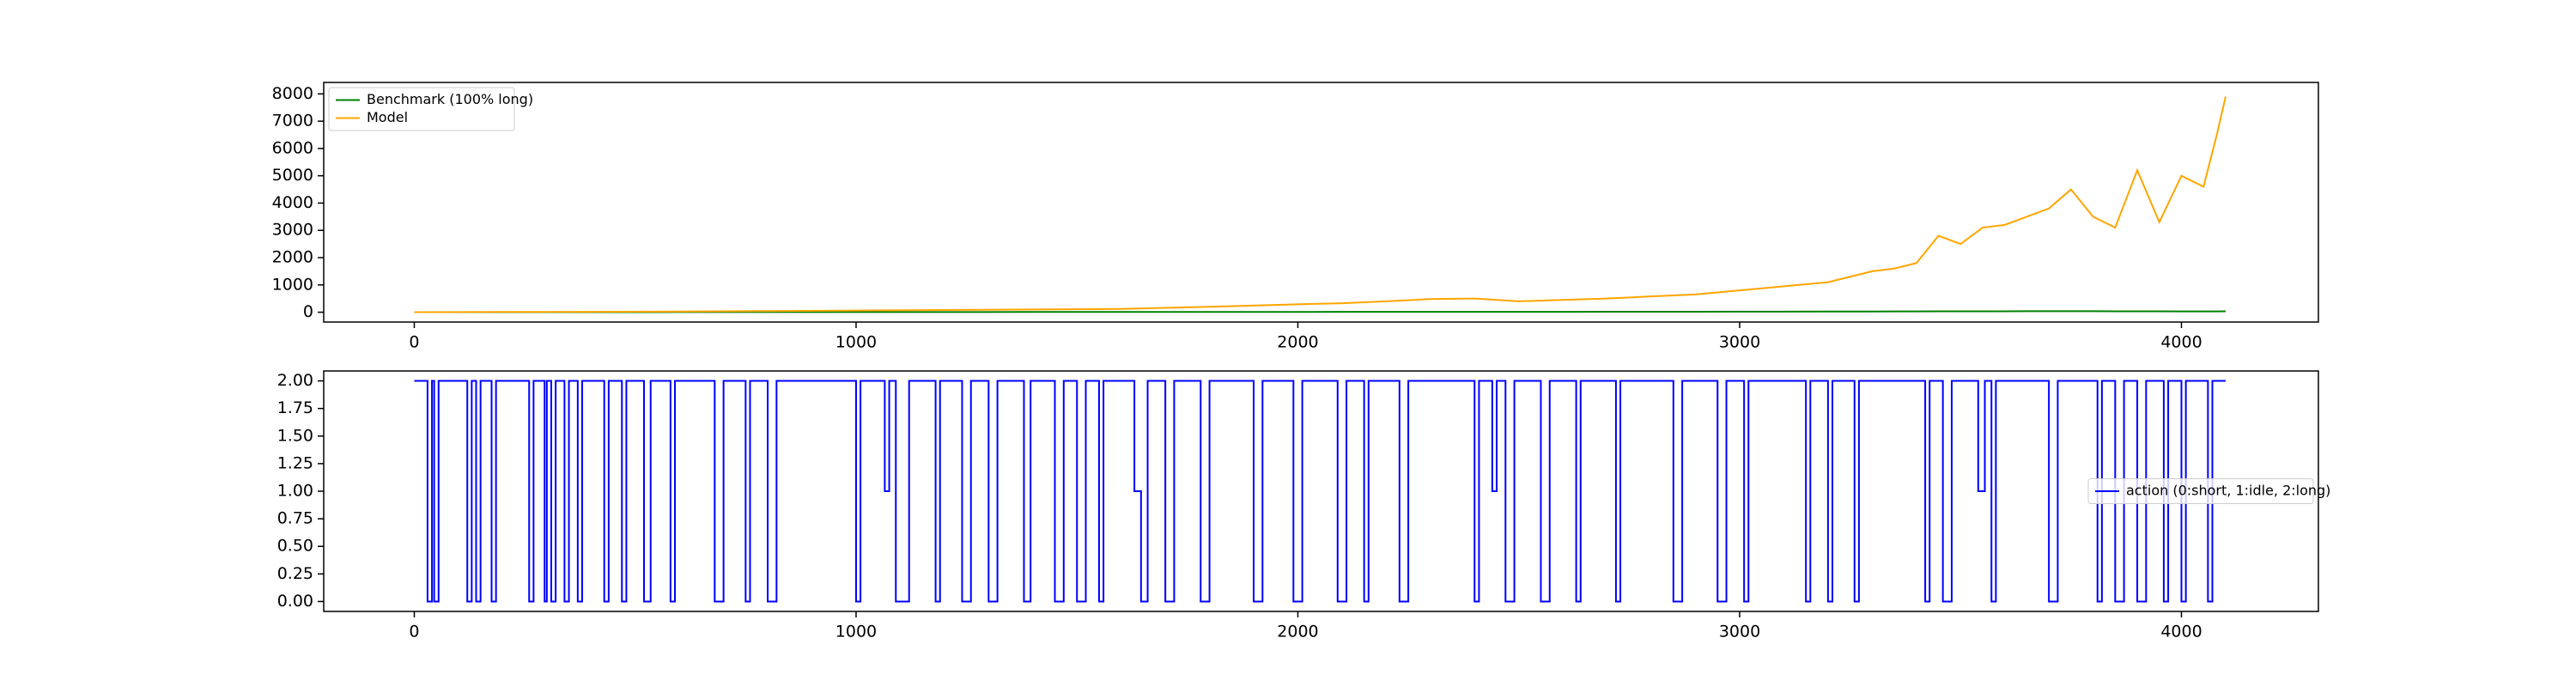 Image resolution: width=2576 pixels, height=687 pixels. I want to click on y-tick-label: 2000, so click(292, 257).